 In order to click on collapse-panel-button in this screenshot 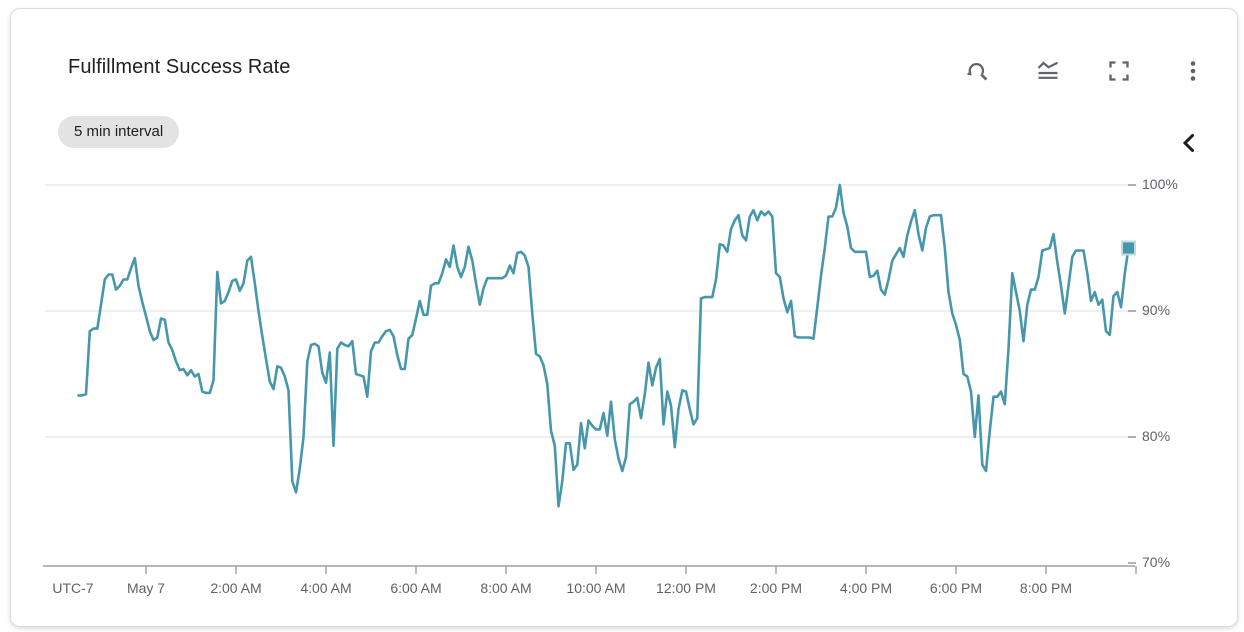, I will do `click(1189, 143)`.